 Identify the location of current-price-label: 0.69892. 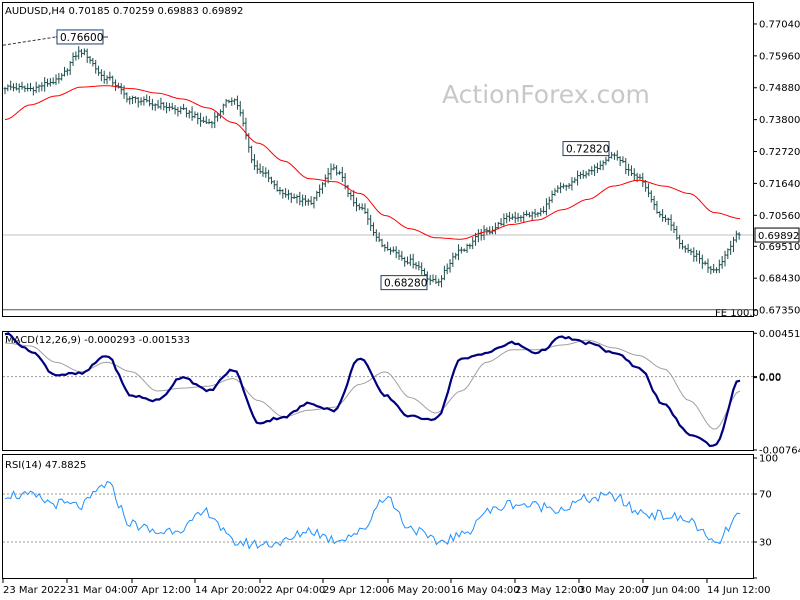
(778, 236).